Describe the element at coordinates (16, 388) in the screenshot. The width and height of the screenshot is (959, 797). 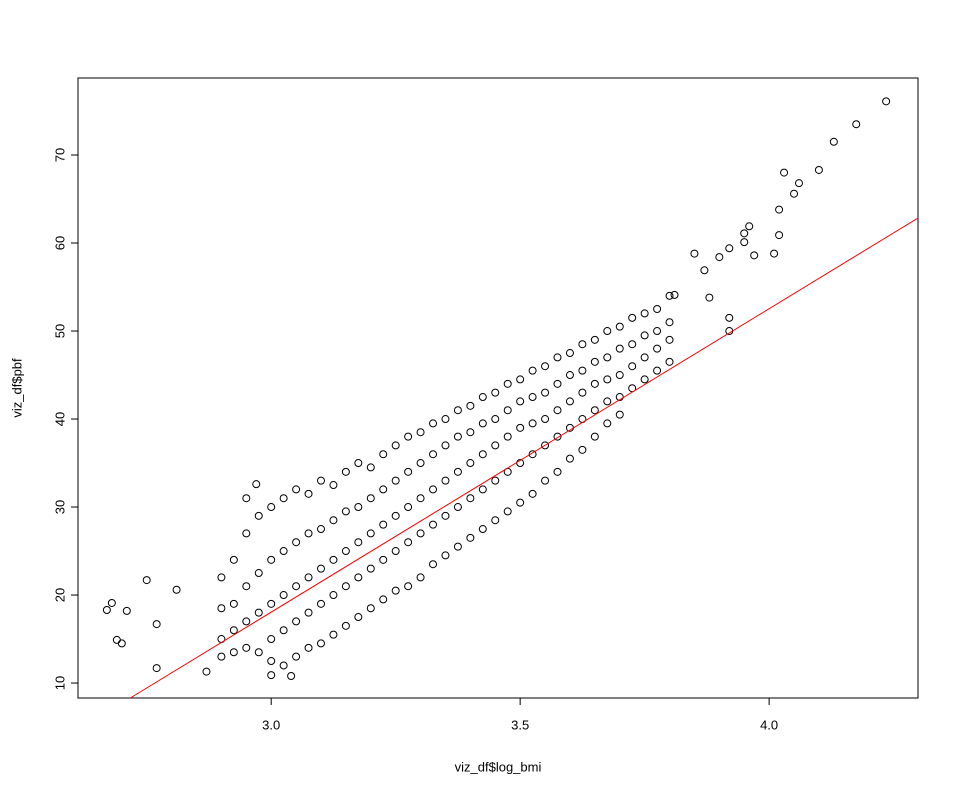
I see `y-axis-label: viz_df$pbf` at that location.